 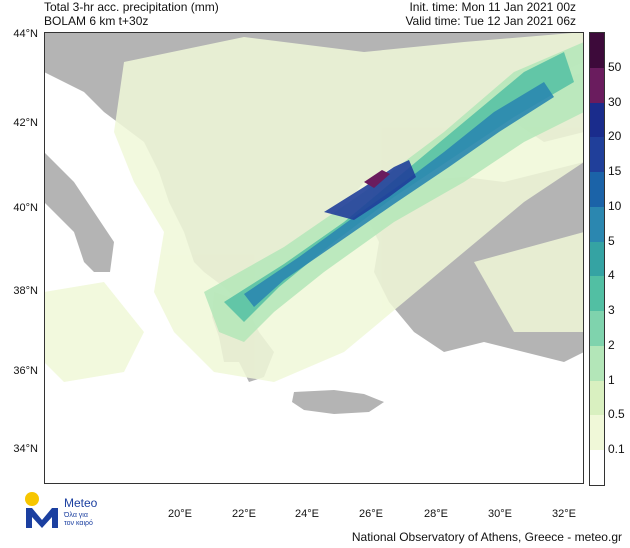 I want to click on init-time: Init. time: Mon 11 Jan 2021 00z, so click(x=492, y=7).